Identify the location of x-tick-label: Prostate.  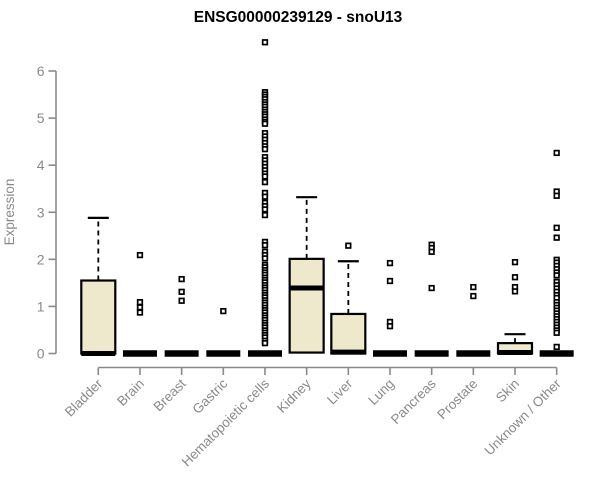
(457, 399).